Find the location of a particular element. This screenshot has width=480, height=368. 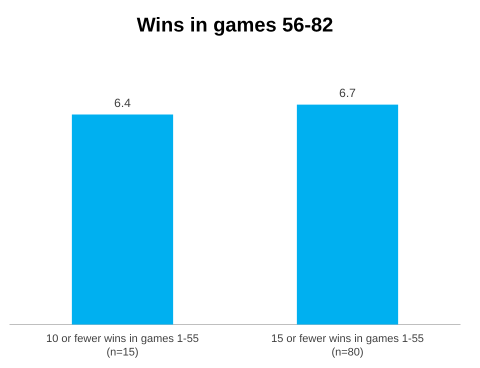

x-tick-label: 15 or fewer wins in games 1-55 (n=80) is located at coordinates (347, 345).